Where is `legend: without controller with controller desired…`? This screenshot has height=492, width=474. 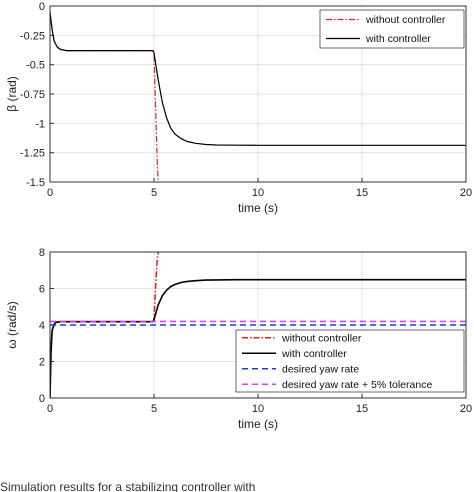
legend: without controller with controller desired… is located at coordinates (350, 361).